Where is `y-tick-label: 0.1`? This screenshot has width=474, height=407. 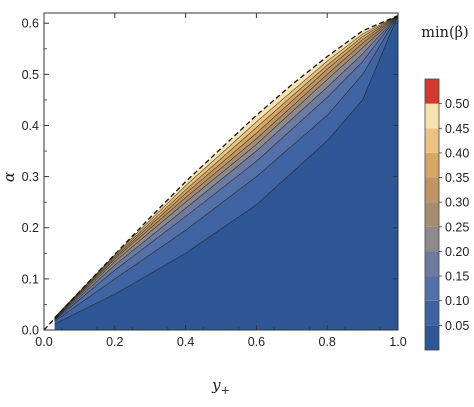 y-tick-label: 0.1 is located at coordinates (30, 279).